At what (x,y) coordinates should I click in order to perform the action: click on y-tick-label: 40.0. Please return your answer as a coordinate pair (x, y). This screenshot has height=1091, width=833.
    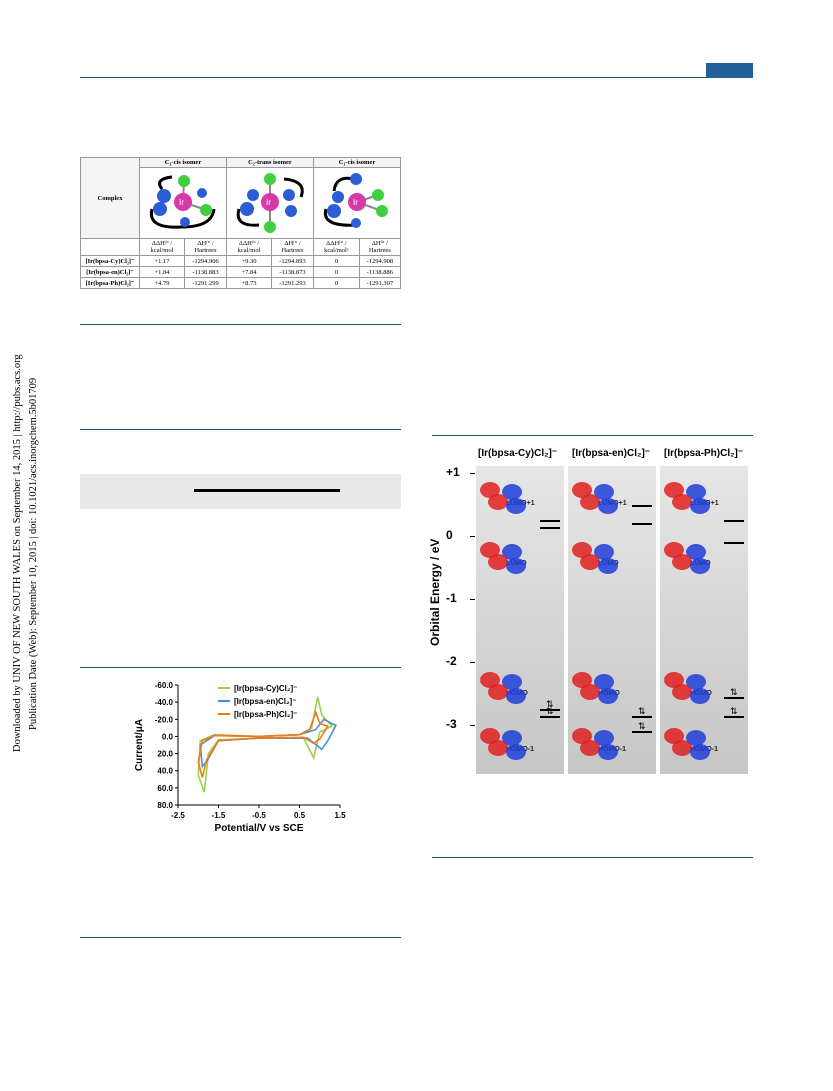
    Looking at the image, I should click on (165, 771).